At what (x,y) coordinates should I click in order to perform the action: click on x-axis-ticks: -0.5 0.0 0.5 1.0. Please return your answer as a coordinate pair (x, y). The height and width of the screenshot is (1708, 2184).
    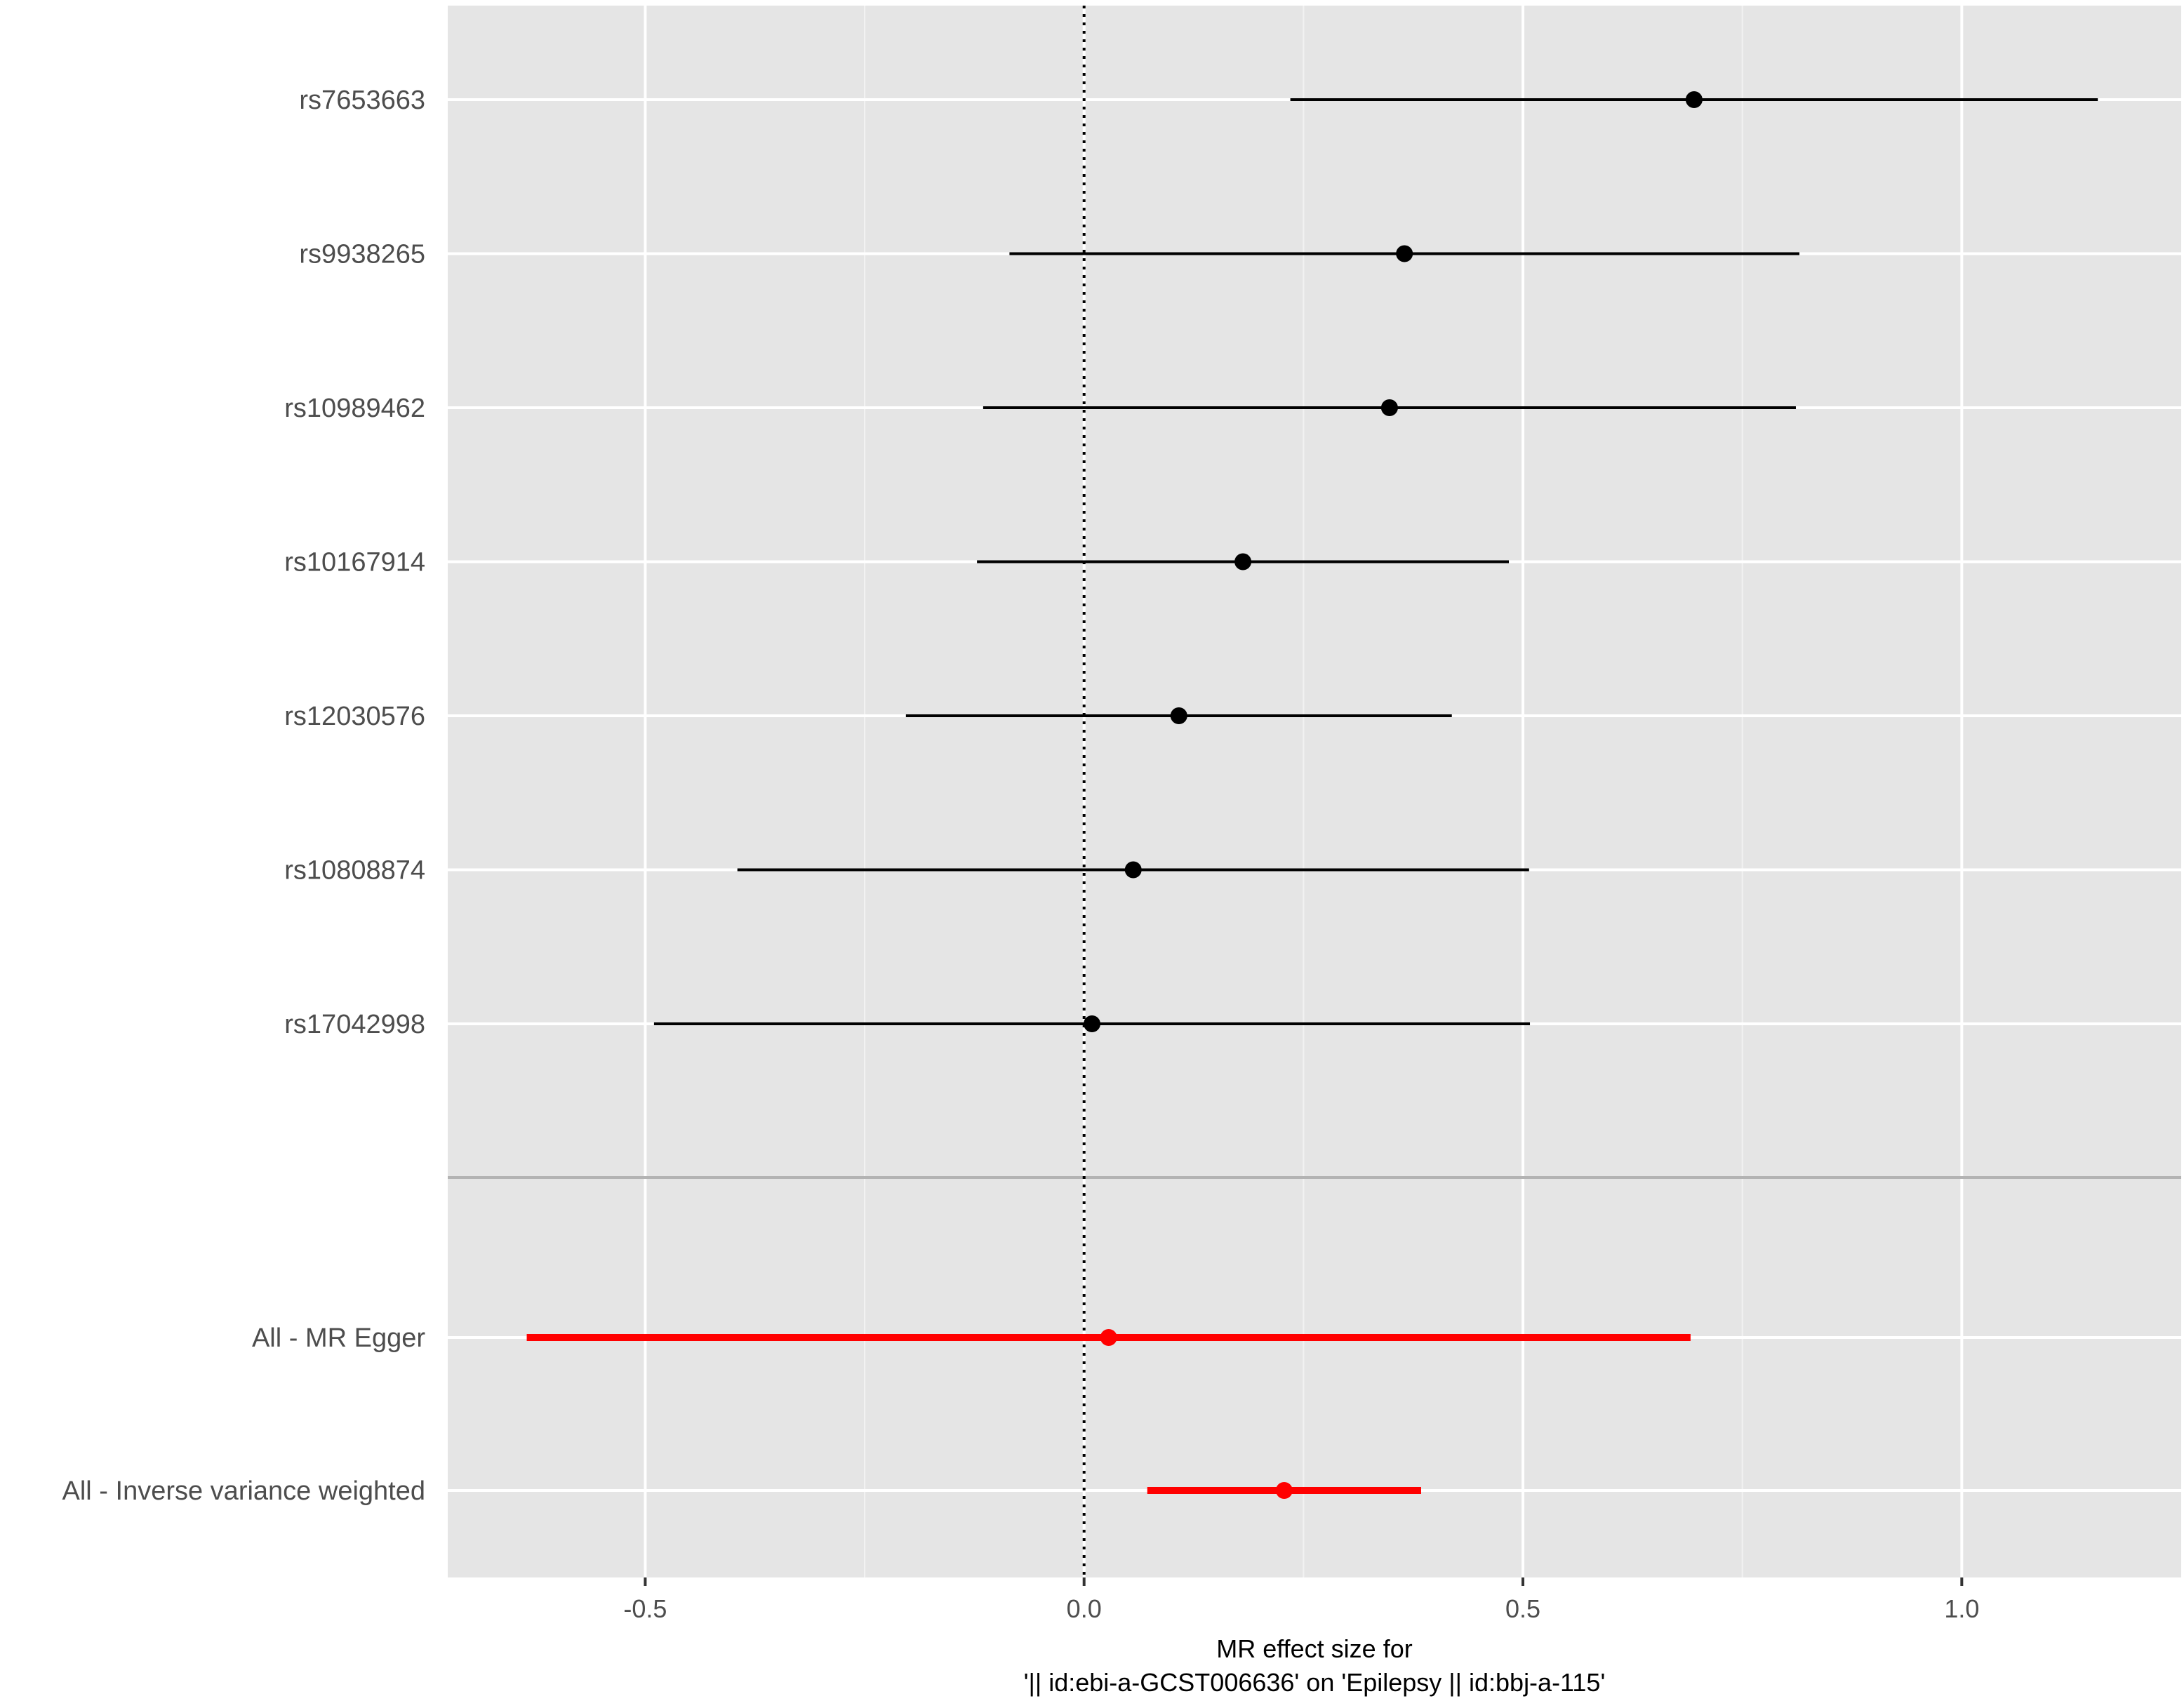
    Looking at the image, I should click on (1301, 1600).